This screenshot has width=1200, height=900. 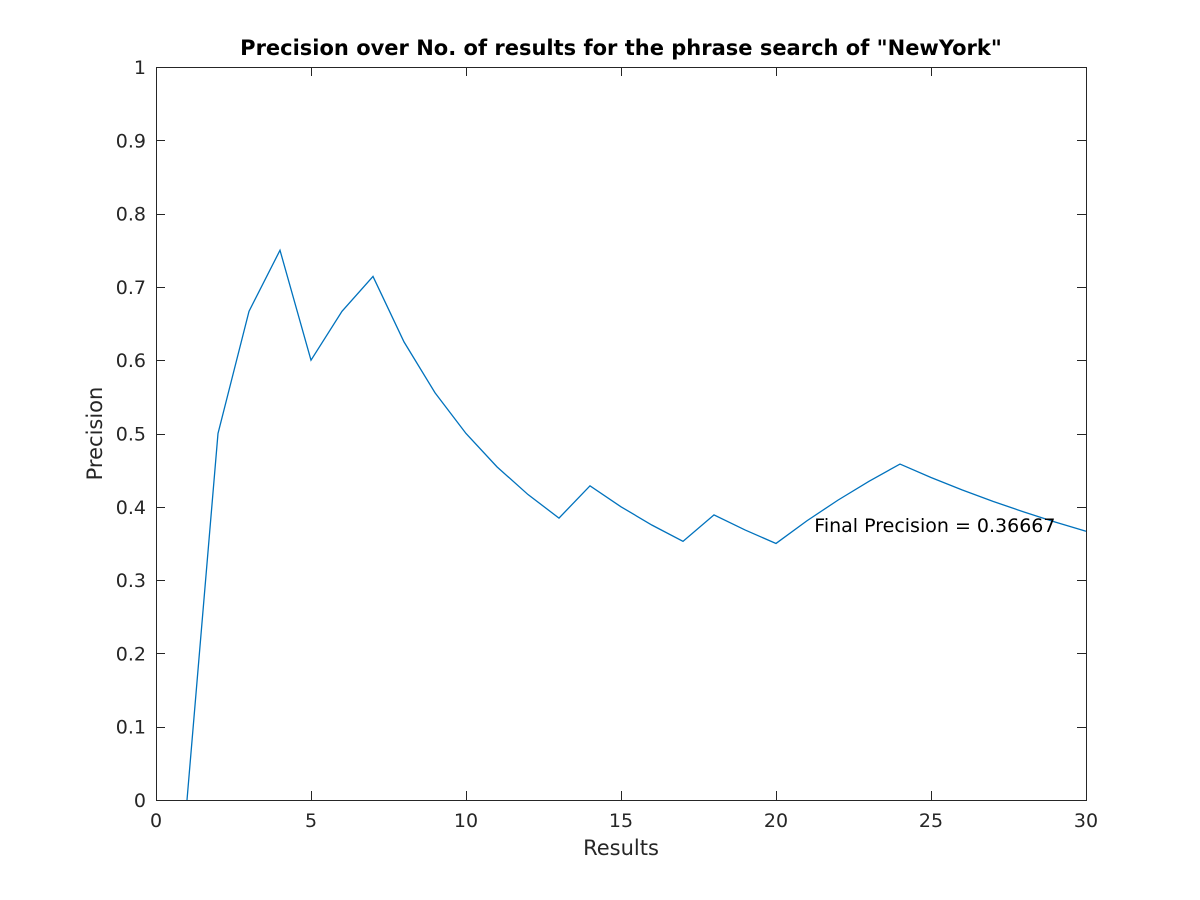 What do you see at coordinates (621, 821) in the screenshot?
I see `x-tick-label: 15` at bounding box center [621, 821].